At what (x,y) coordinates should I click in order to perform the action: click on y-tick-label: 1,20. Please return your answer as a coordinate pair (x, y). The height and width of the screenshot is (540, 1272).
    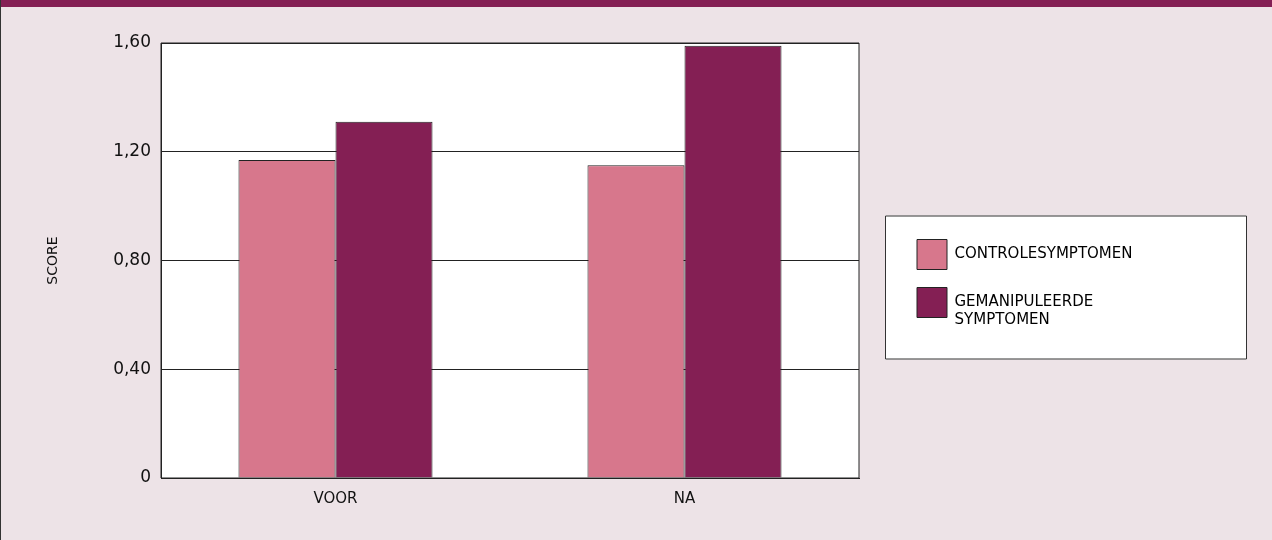
    Looking at the image, I should click on (132, 150).